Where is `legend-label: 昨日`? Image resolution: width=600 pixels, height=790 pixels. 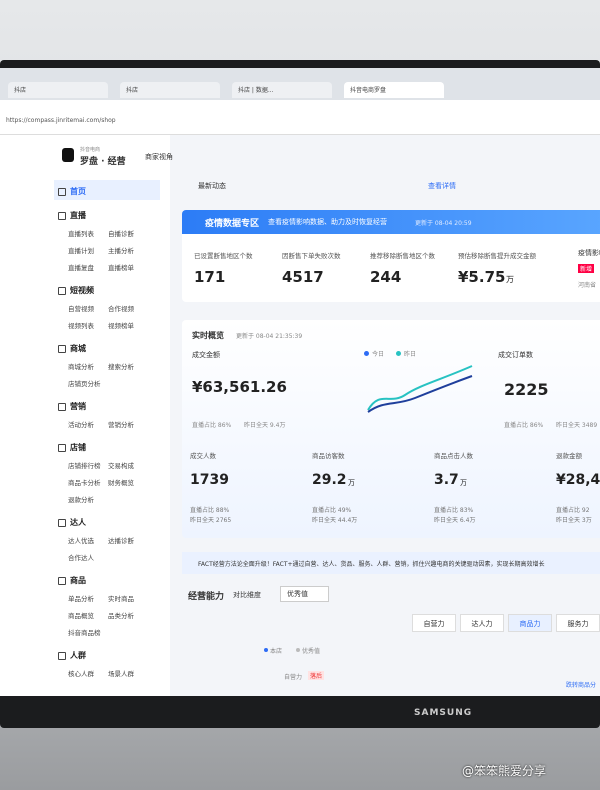 legend-label: 昨日 is located at coordinates (410, 354).